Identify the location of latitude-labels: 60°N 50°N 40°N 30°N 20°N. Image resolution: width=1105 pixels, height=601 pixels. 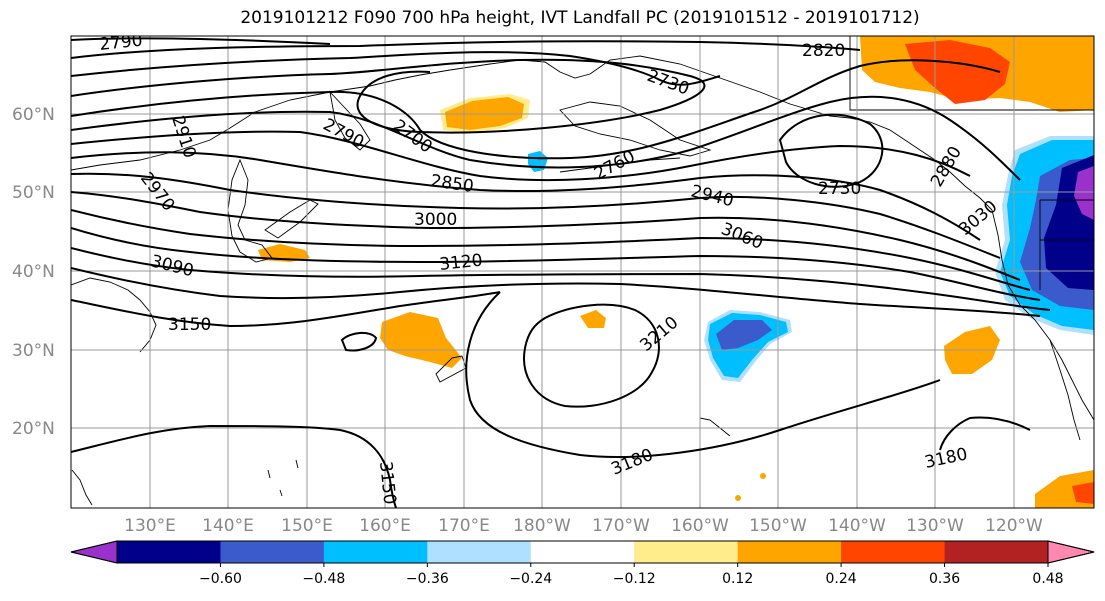
(33, 272).